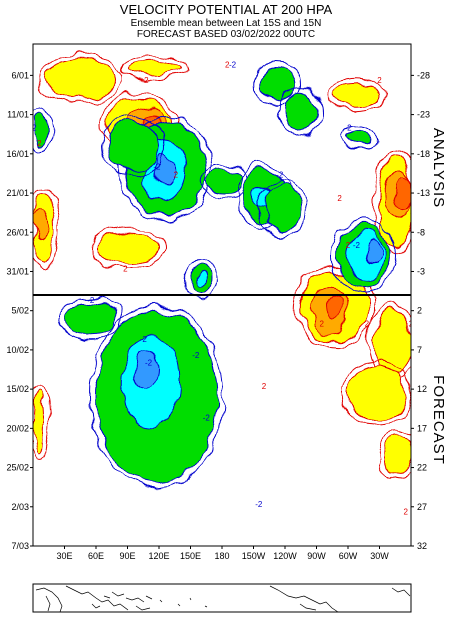 The width and height of the screenshot is (451, 617). I want to click on left-date-tick-label: 10/02, so click(17, 350).